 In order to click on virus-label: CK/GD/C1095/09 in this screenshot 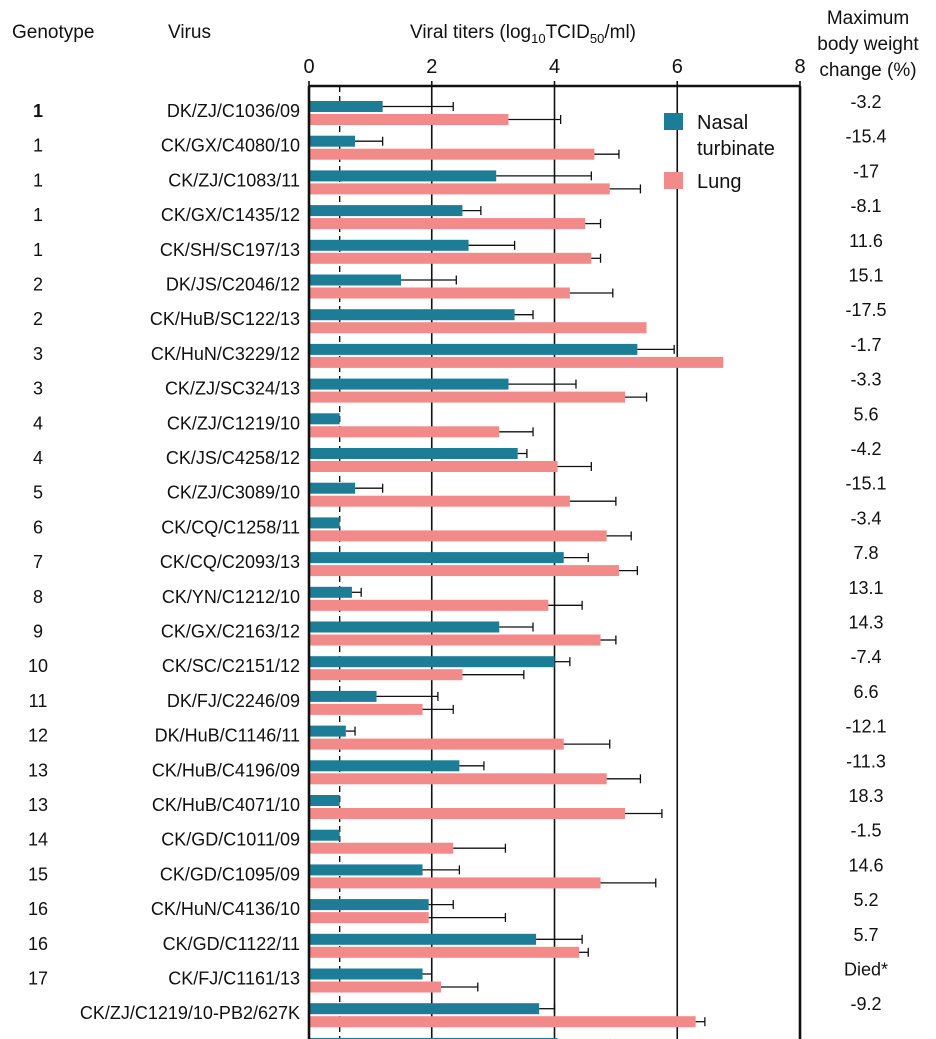, I will do `click(230, 874)`.